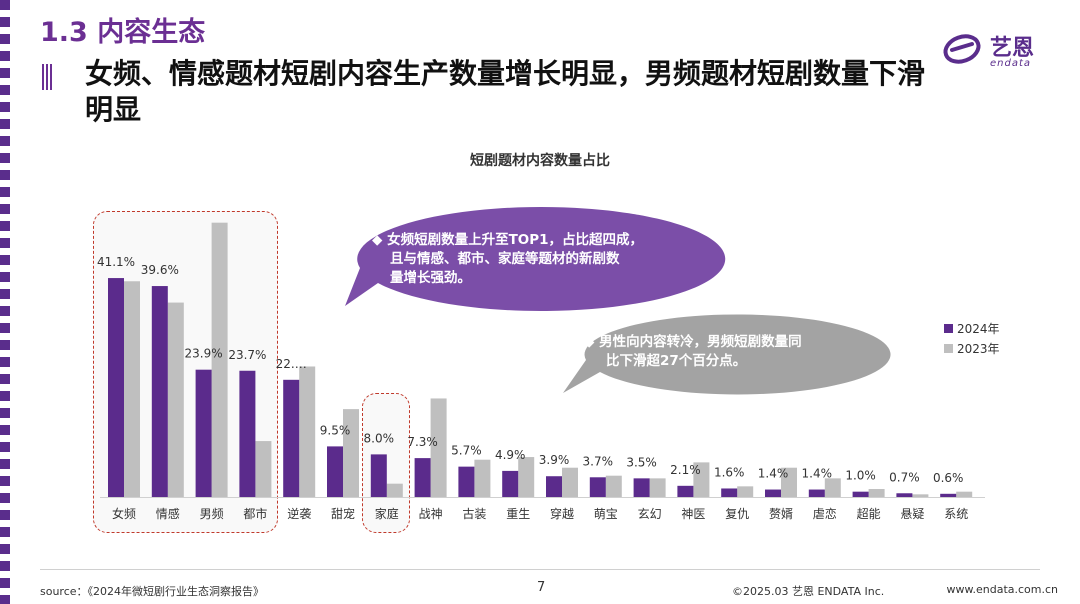  What do you see at coordinates (729, 472) in the screenshot?
I see `data-label-15: 1.6%` at bounding box center [729, 472].